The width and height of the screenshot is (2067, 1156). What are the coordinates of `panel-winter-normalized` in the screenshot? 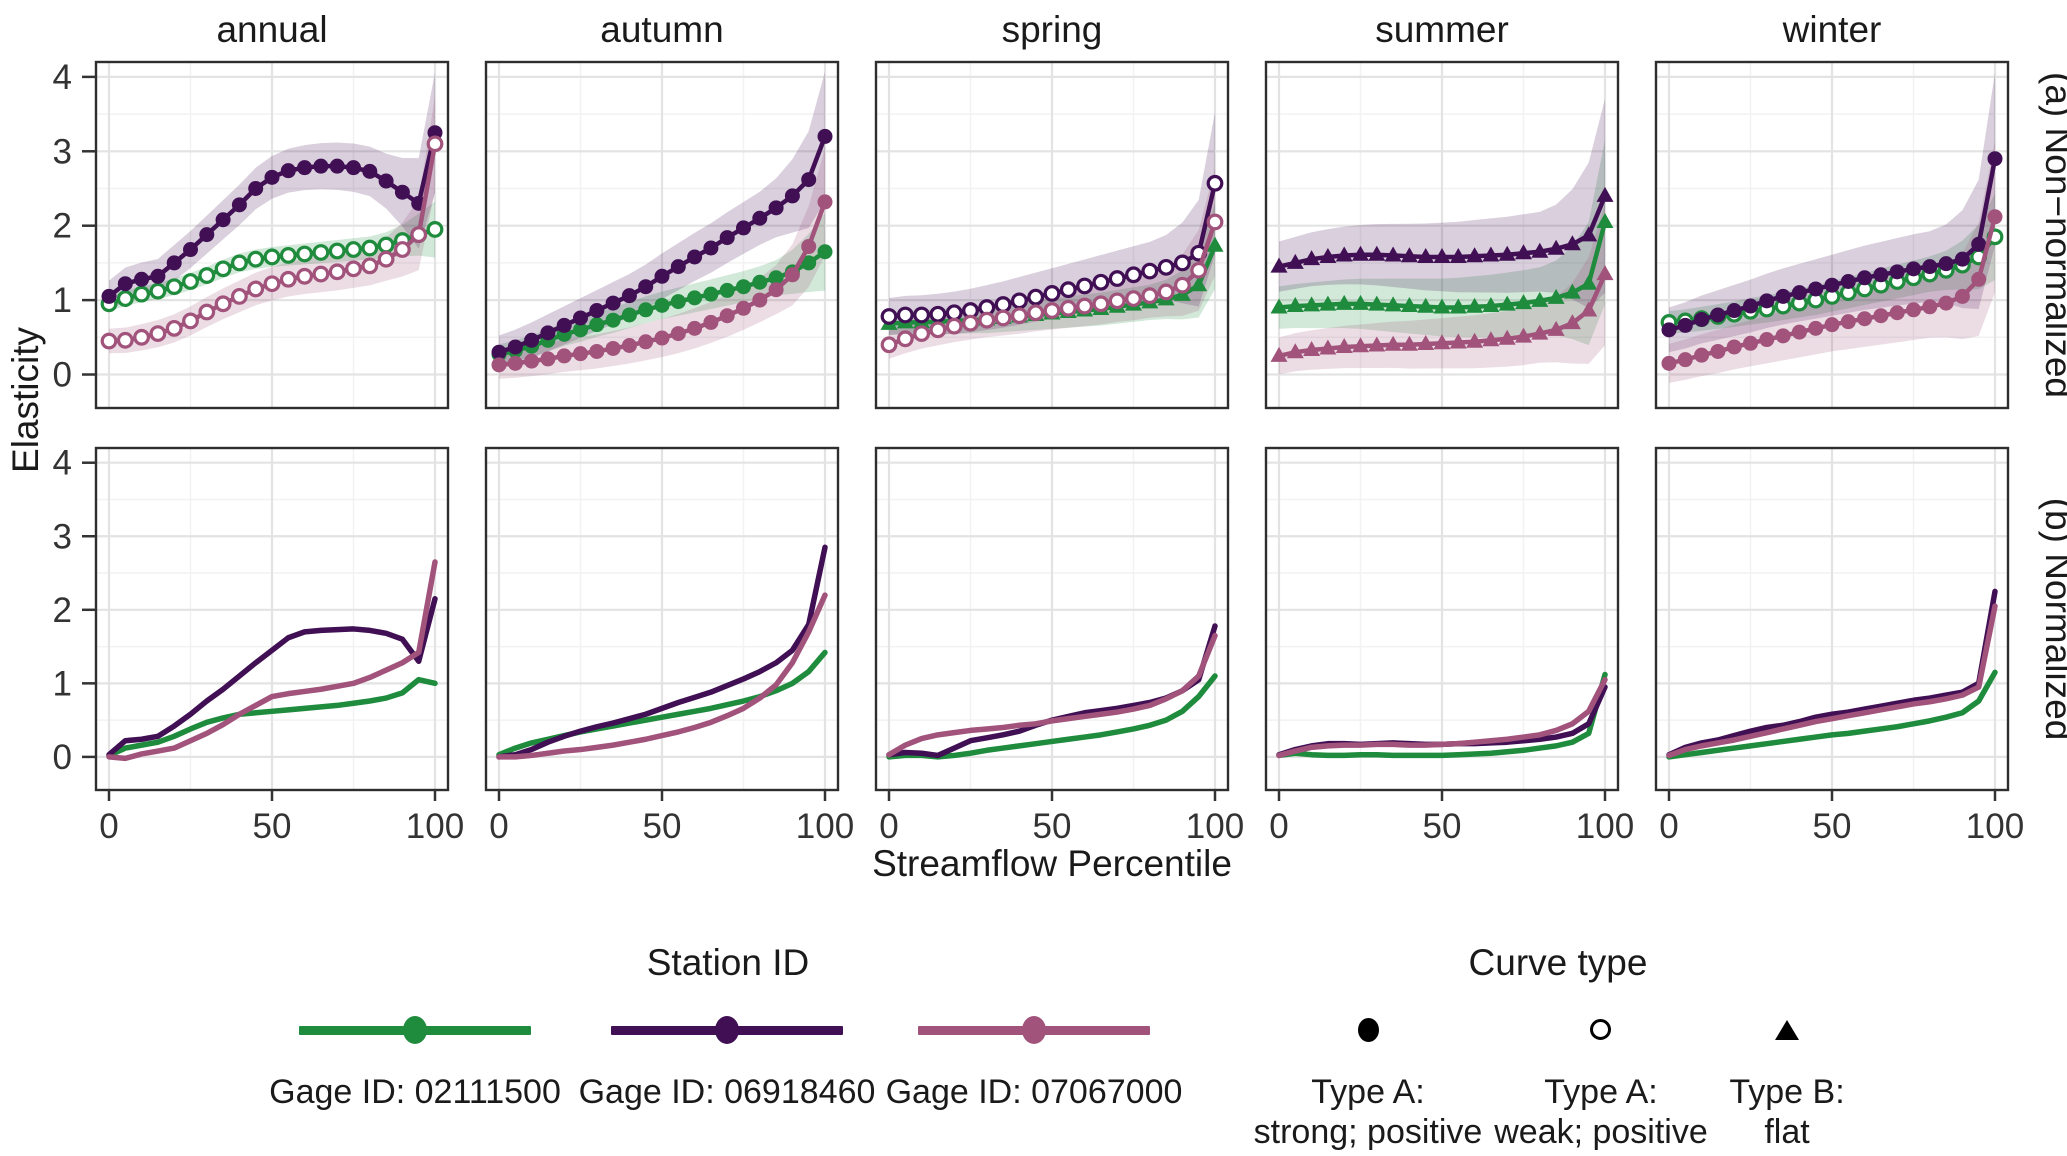 It's located at (1832, 619).